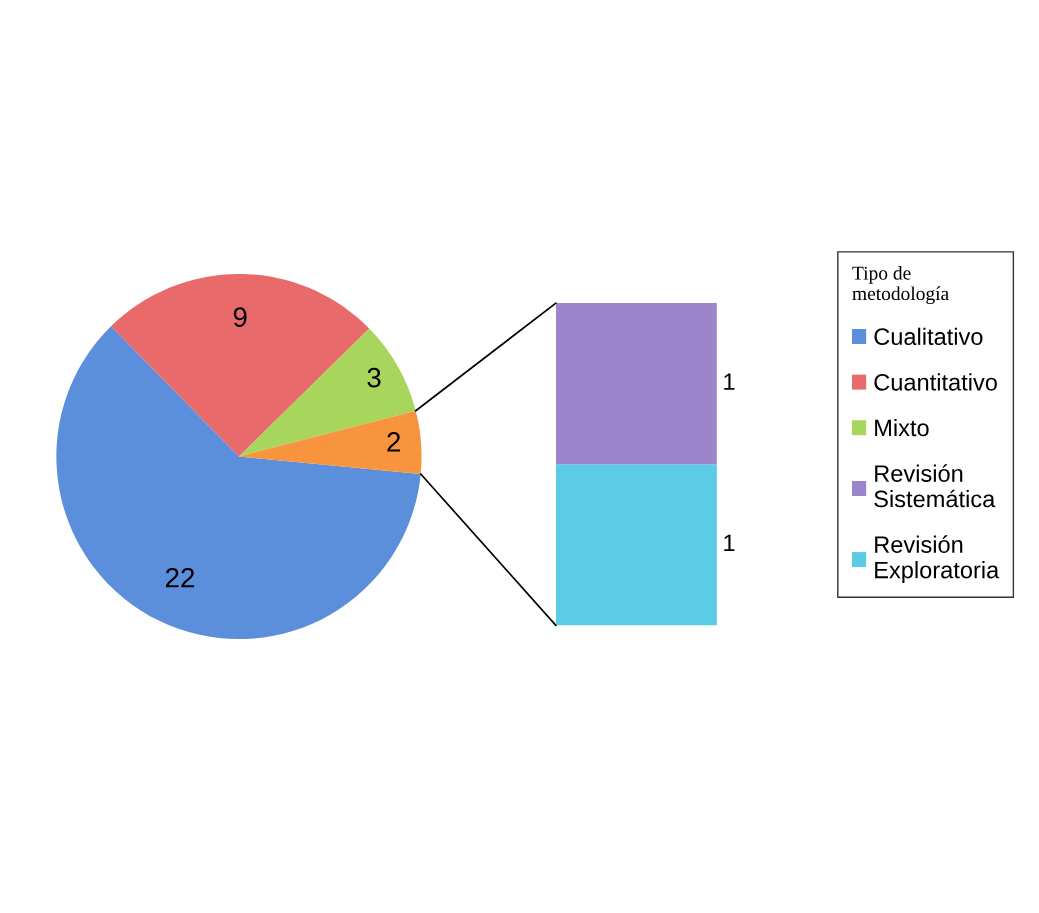 Image resolution: width=1039 pixels, height=913 pixels. I want to click on legend-label: Mixto, so click(902, 427).